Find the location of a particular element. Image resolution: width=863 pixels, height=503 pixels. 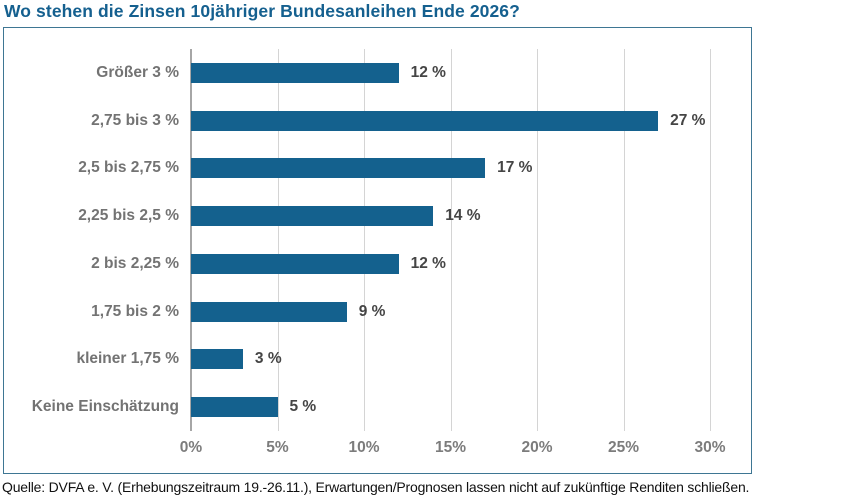

chart-row: Keine Einschätzung 5 % is located at coordinates (377, 407).